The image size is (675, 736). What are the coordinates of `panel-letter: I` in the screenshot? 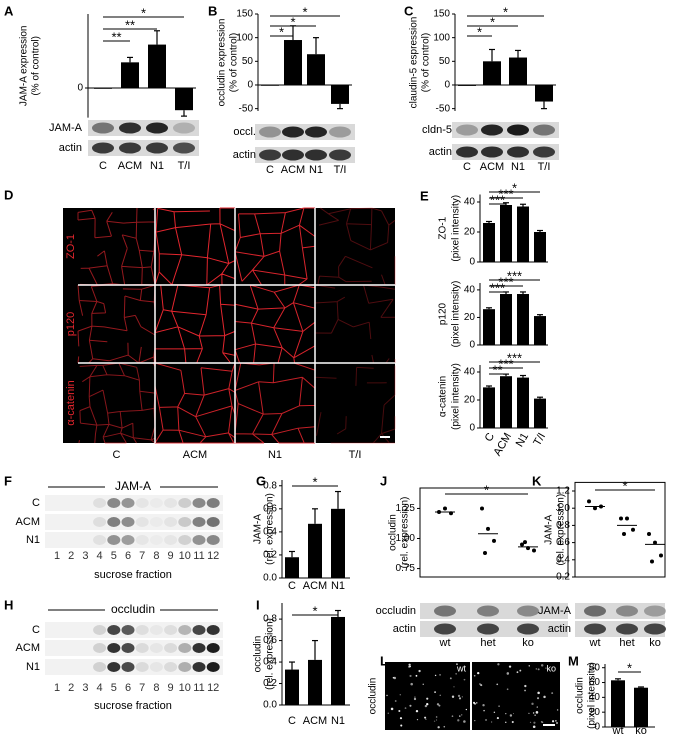 It's located at (258, 604).